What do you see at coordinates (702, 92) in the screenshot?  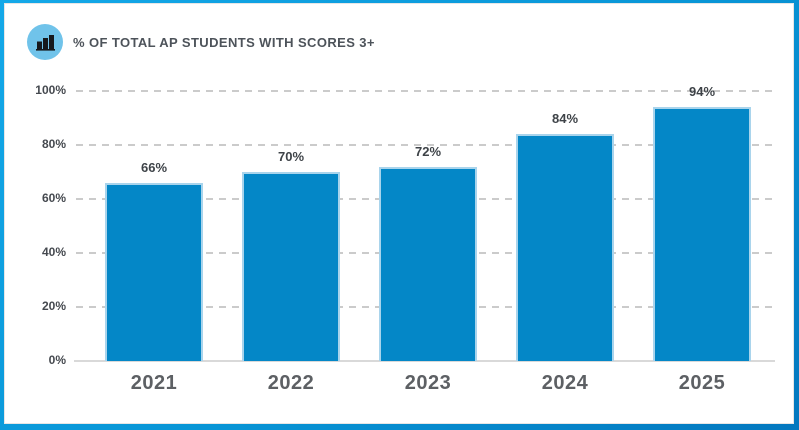 I see `bar-value-label: 94%` at bounding box center [702, 92].